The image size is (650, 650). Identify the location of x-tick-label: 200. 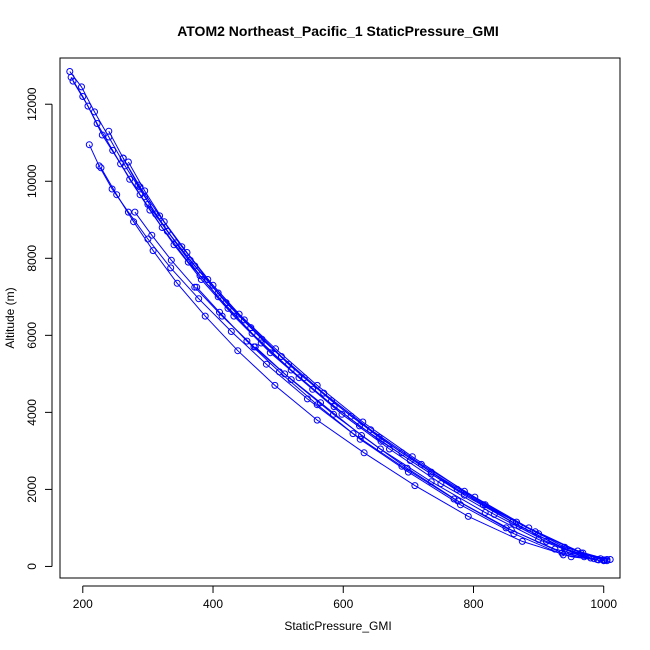
(83, 604).